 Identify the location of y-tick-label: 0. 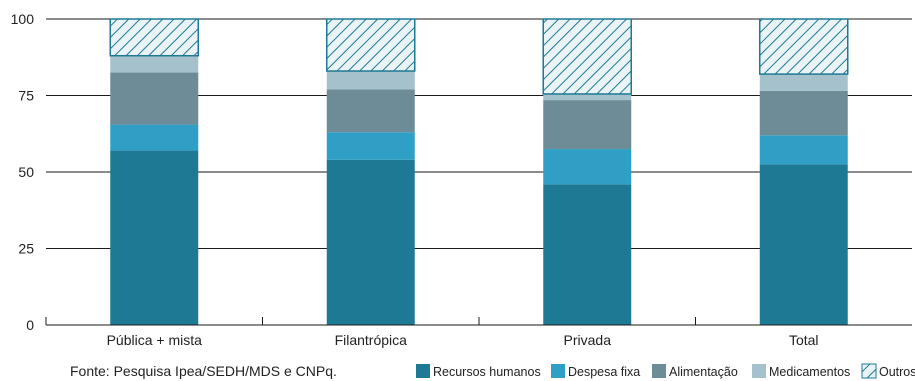
(30, 325).